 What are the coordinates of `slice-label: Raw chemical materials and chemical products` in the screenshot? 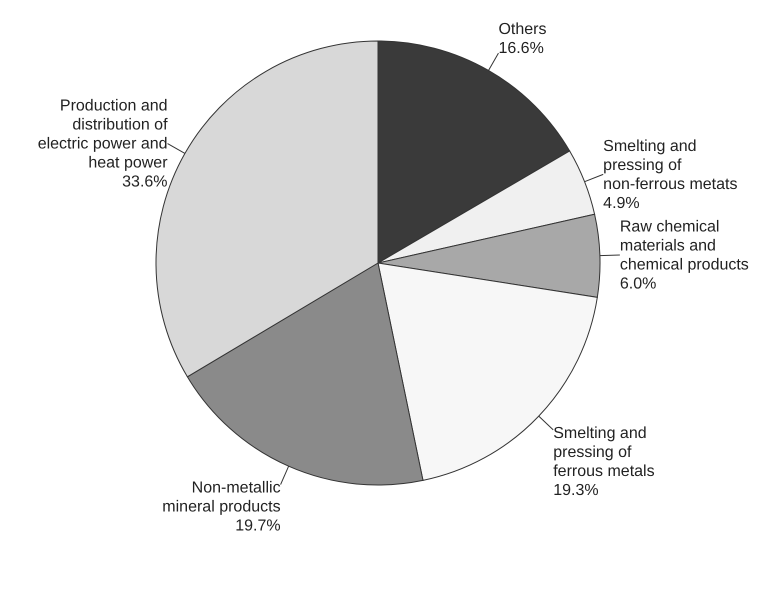 It's located at (684, 246).